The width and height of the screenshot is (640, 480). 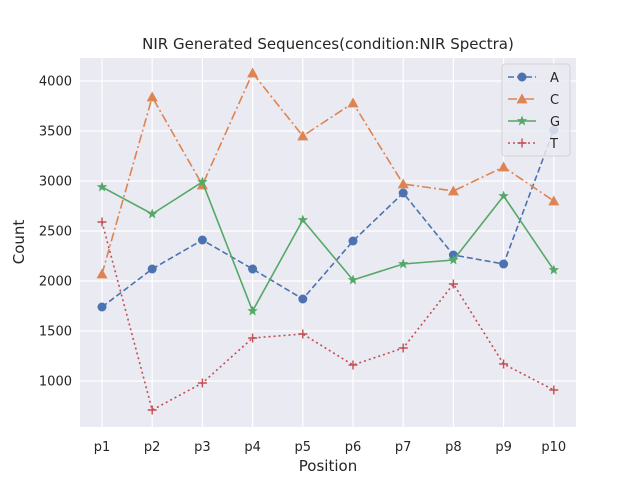 What do you see at coordinates (328, 466) in the screenshot?
I see `x-axis-label: Position` at bounding box center [328, 466].